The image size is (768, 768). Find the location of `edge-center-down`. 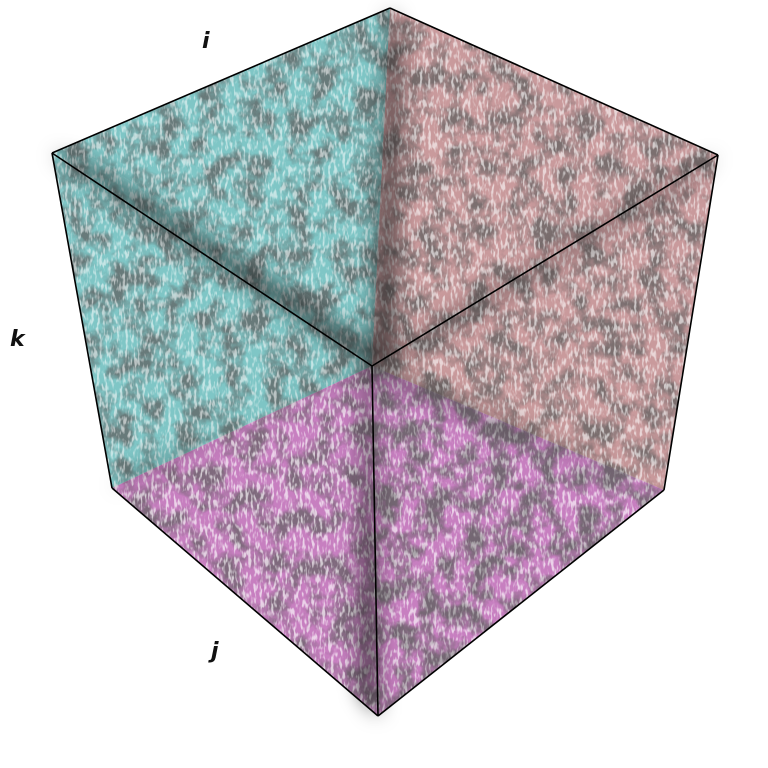

edge-center-down is located at coordinates (375, 541).